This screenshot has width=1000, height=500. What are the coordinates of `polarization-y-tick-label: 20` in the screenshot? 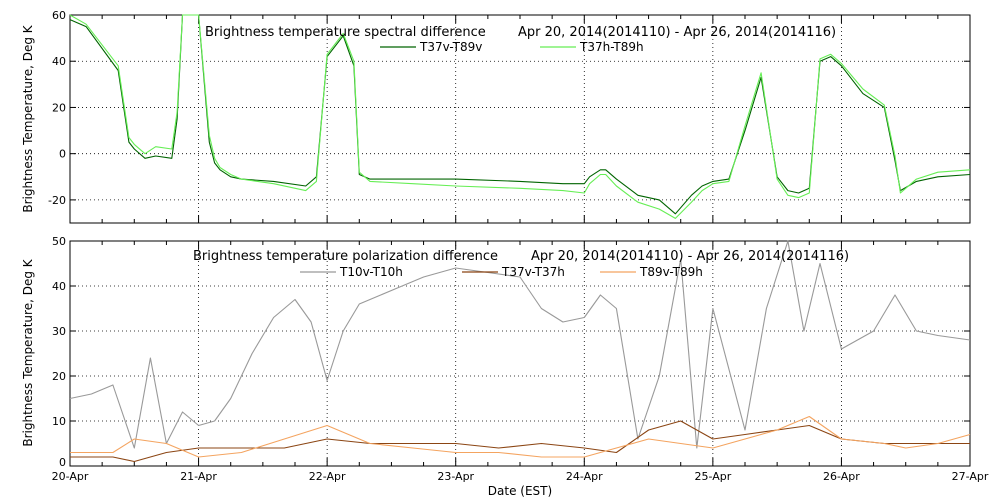 It's located at (59, 376).